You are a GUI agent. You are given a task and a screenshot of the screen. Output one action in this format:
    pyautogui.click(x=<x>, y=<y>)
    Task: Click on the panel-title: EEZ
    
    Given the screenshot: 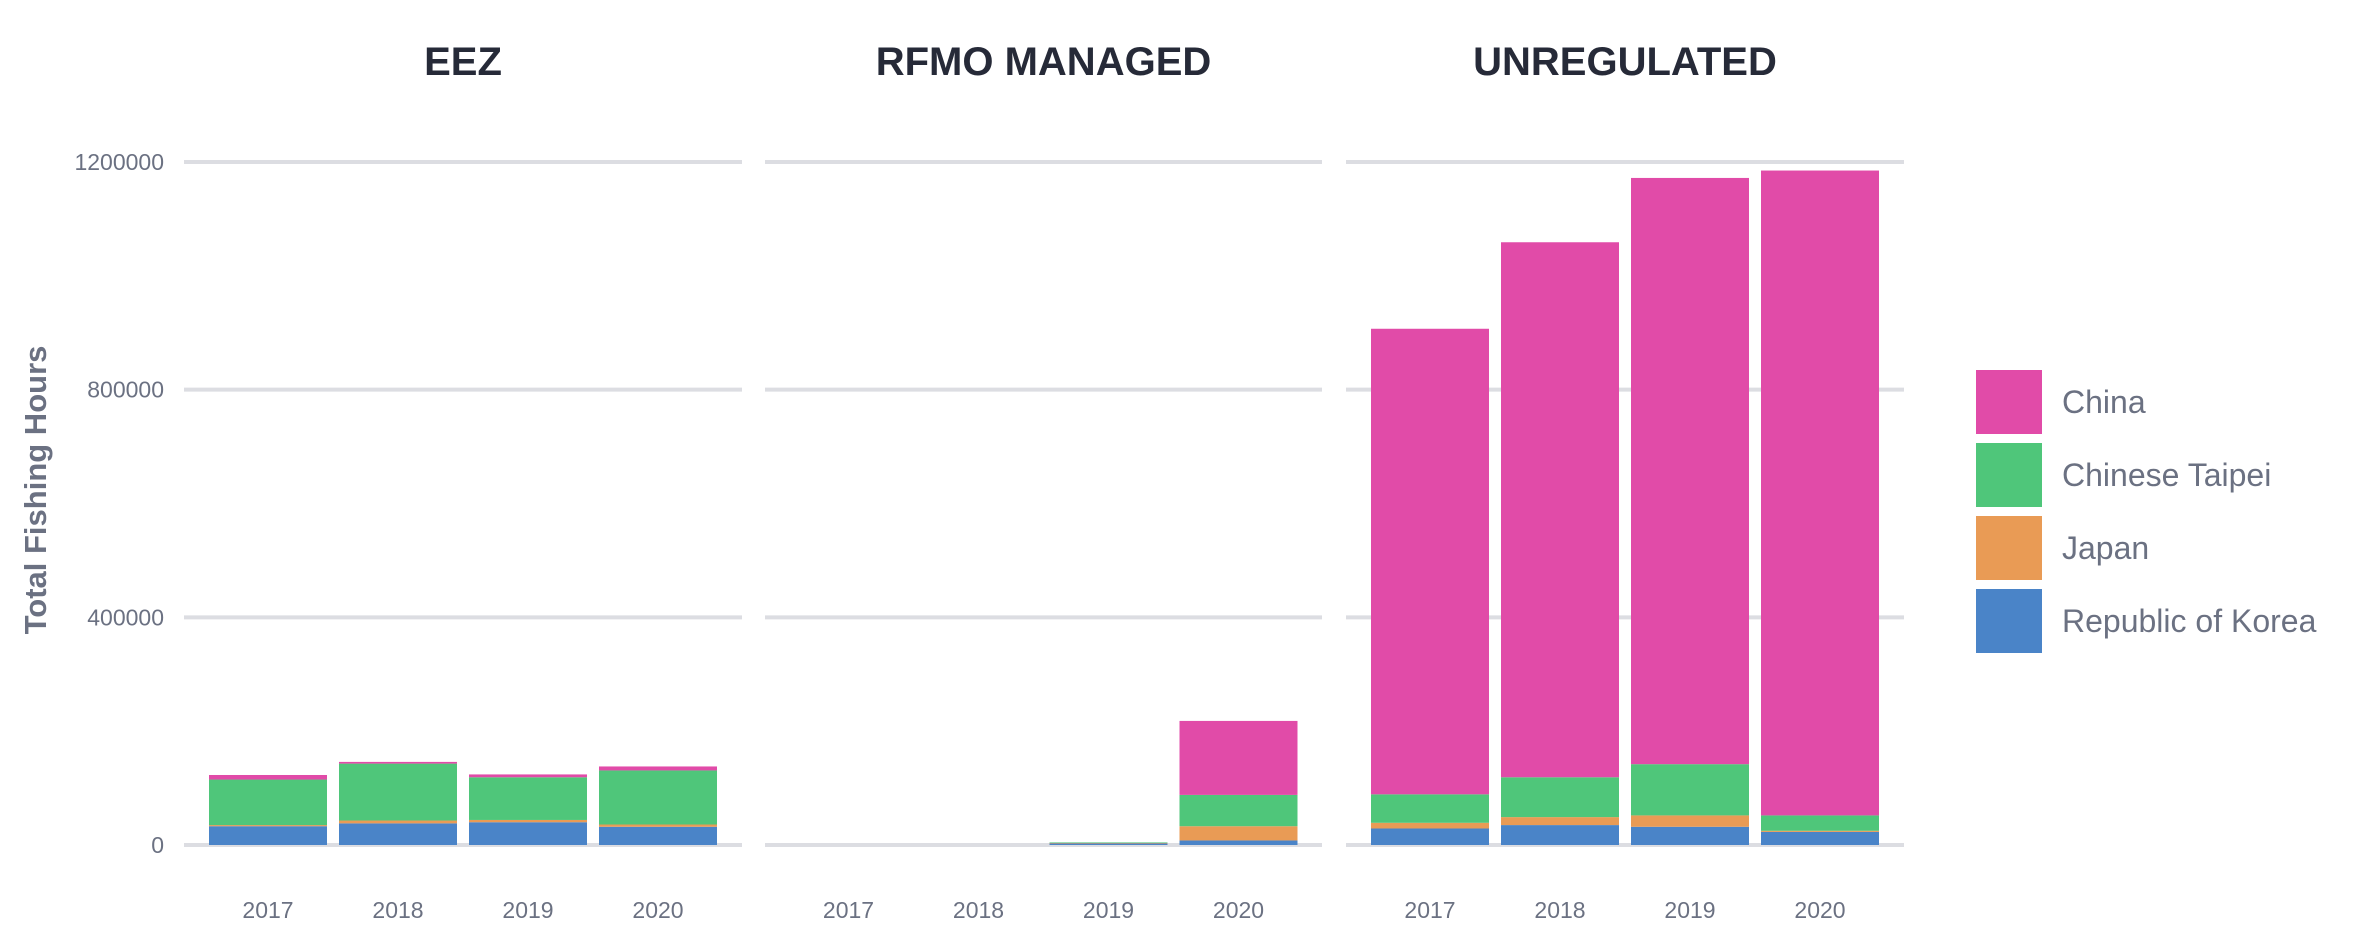 What is the action you would take?
    pyautogui.click(x=463, y=62)
    